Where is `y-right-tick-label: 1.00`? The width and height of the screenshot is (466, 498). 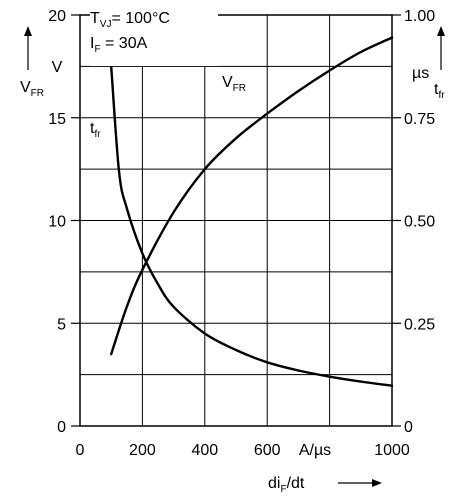
y-right-tick-label: 1.00 is located at coordinates (419, 16).